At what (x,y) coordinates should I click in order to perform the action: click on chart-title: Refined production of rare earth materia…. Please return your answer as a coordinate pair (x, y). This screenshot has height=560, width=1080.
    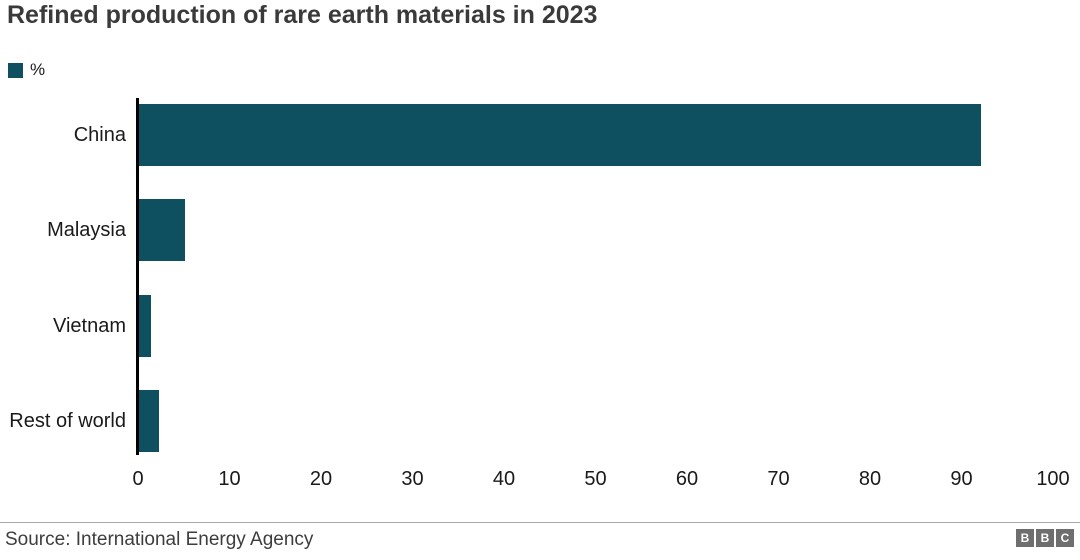
    Looking at the image, I should click on (302, 15).